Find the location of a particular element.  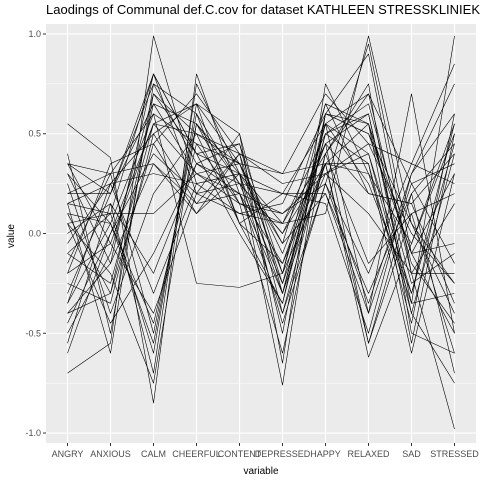

x-tick-label: STRESSED is located at coordinates (454, 454).